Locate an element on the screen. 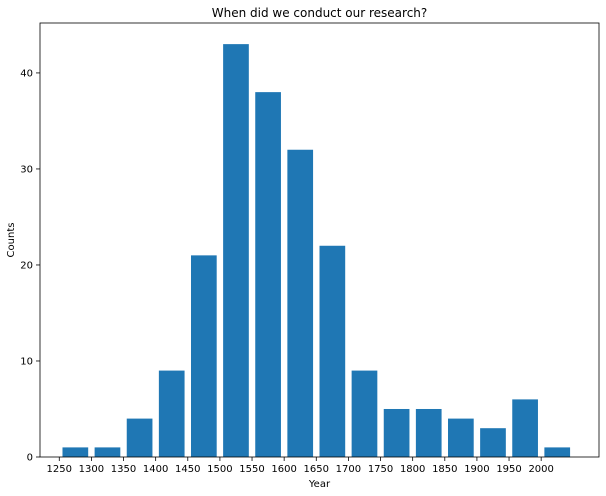 The image size is (606, 496). x-tick-label: 1700 is located at coordinates (348, 469).